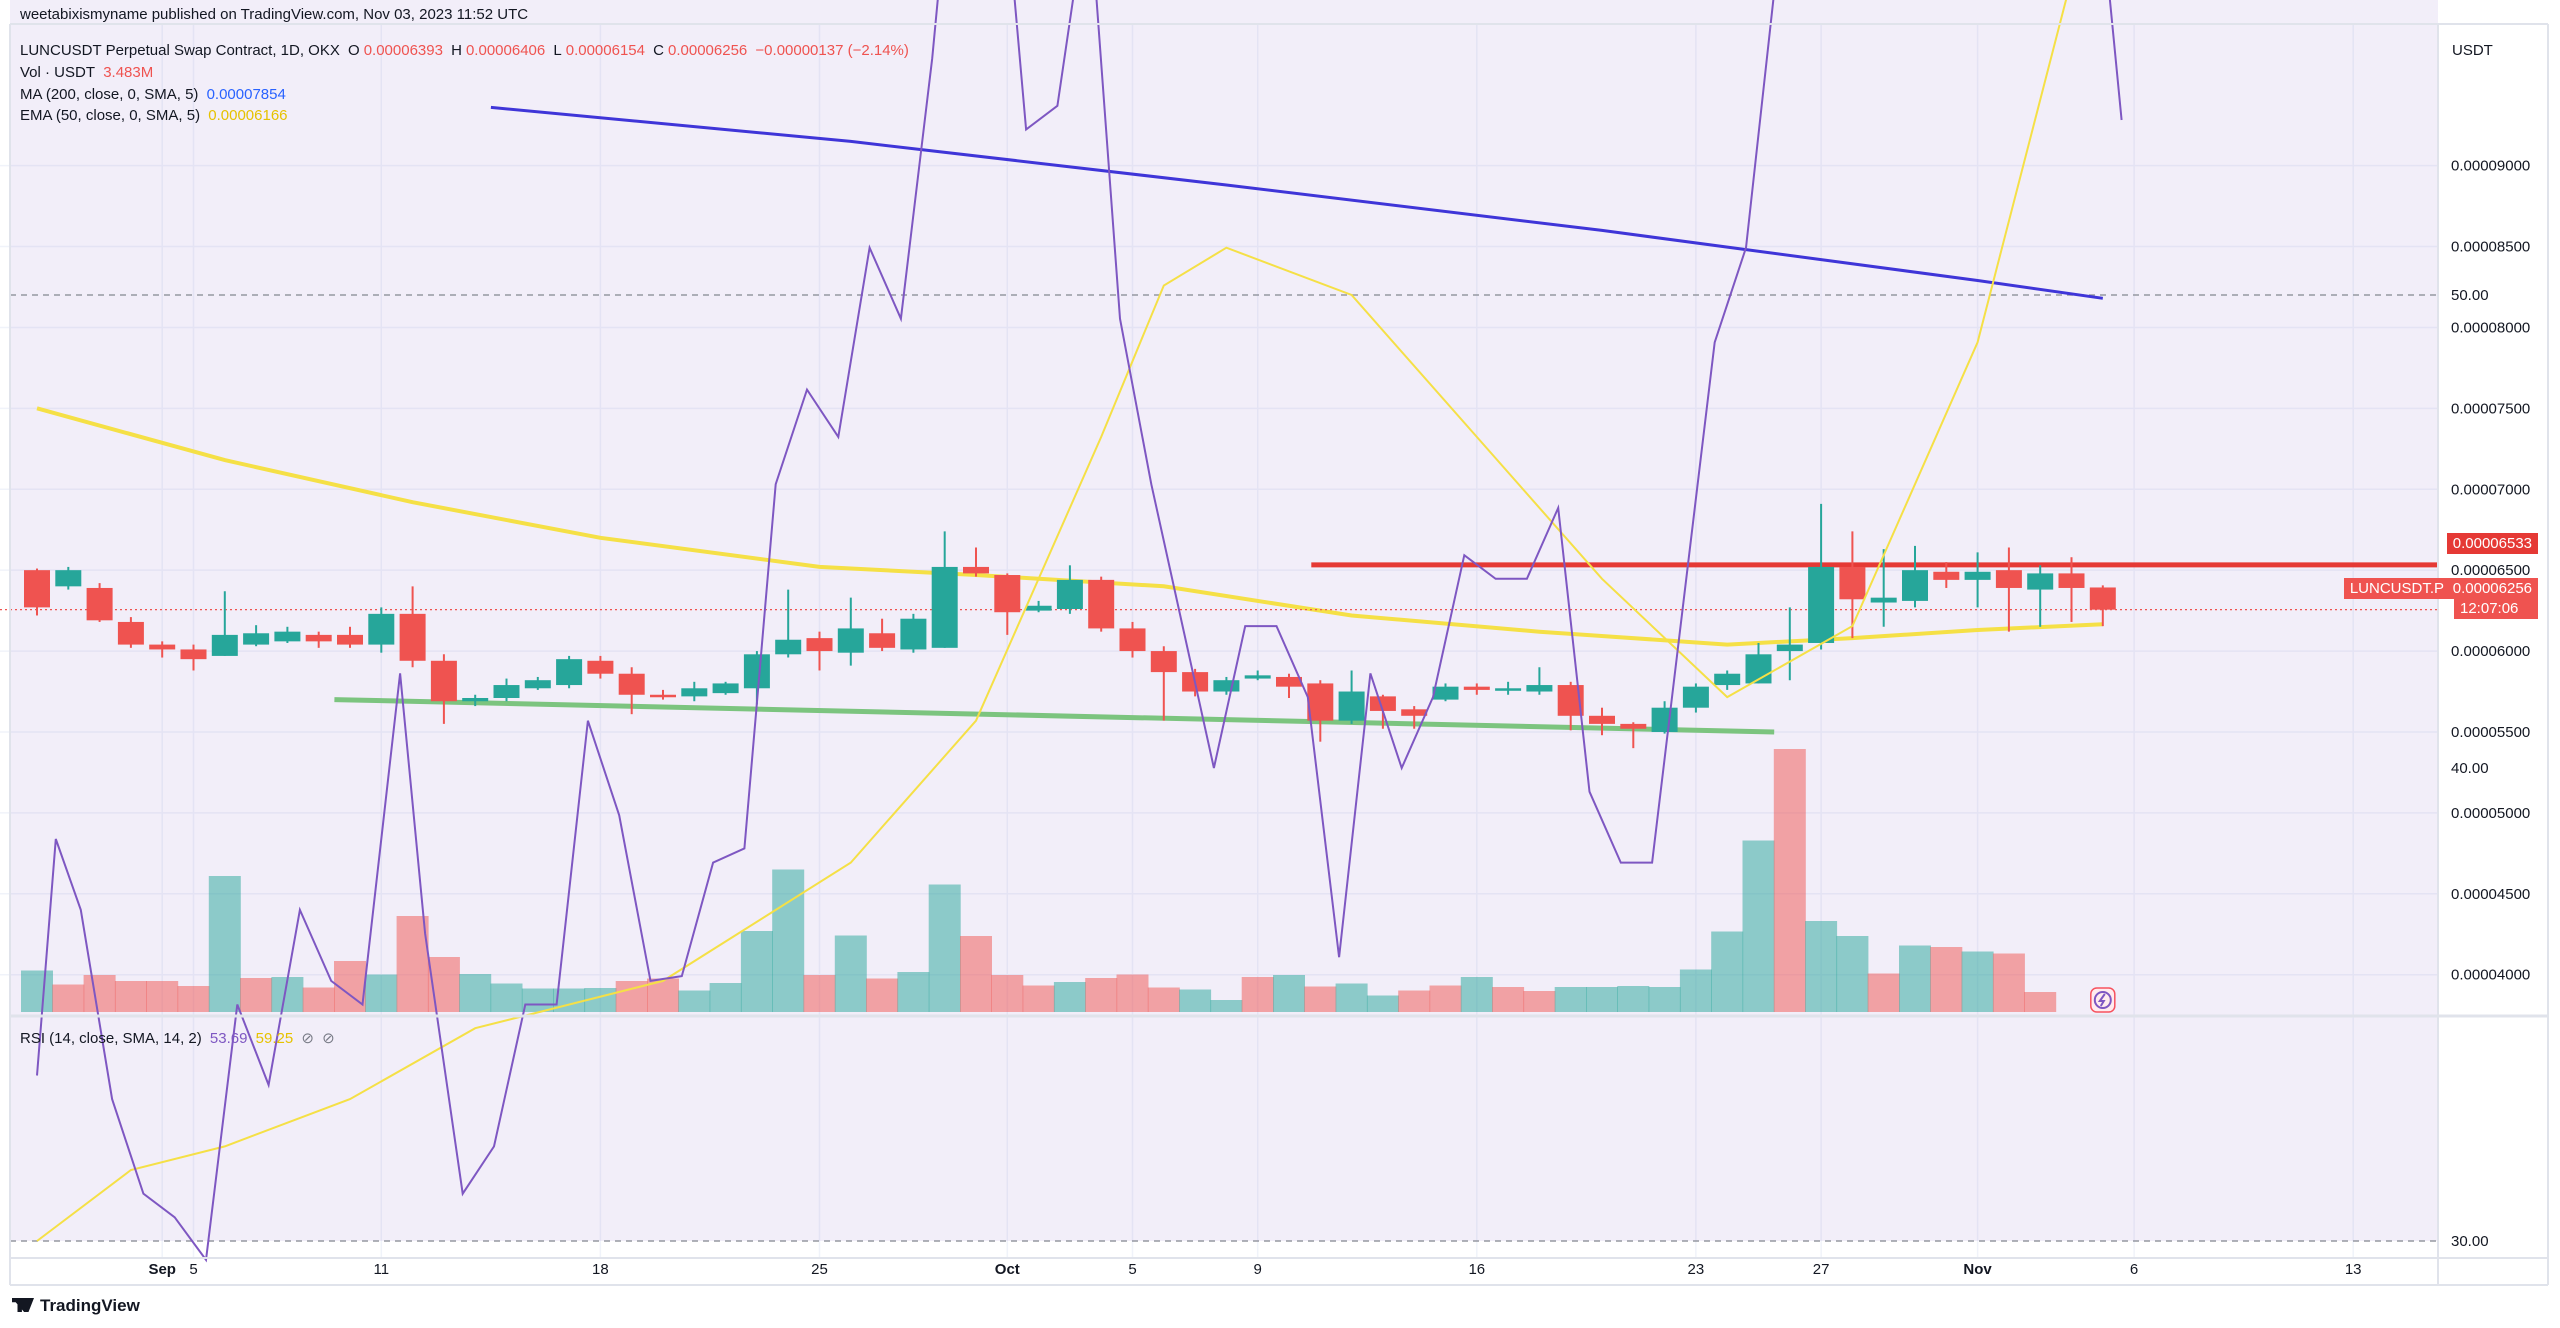  Describe the element at coordinates (90, 1305) in the screenshot. I see `branding-text: TradingView` at that location.